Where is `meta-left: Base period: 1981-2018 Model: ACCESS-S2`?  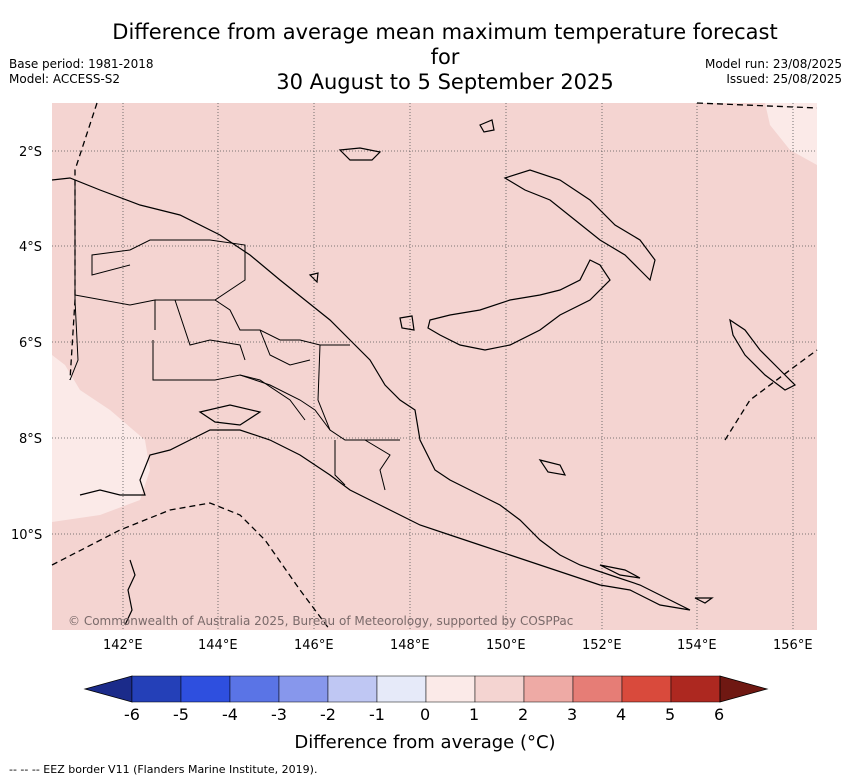
meta-left: Base period: 1981-2018 Model: ACCESS-S2 is located at coordinates (81, 72).